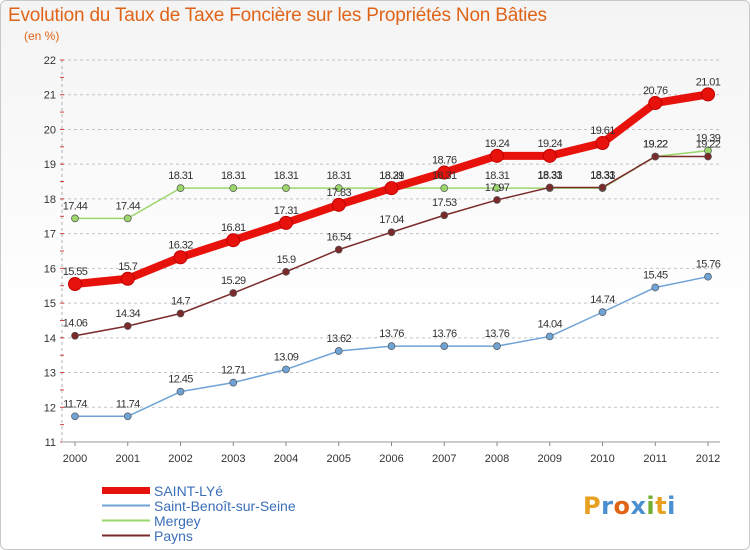 The width and height of the screenshot is (750, 550). I want to click on data-label-payns-2000: 14.06, so click(75, 324).